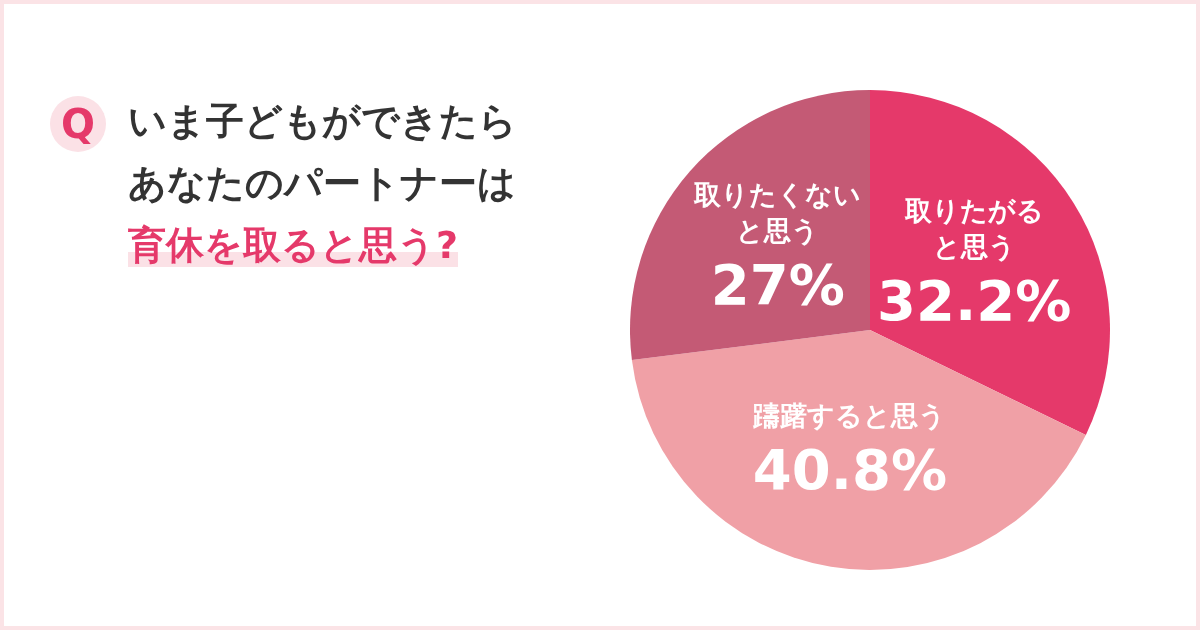  I want to click on text: いま子どもができたらあなたのパートナーは, so click(322, 152).